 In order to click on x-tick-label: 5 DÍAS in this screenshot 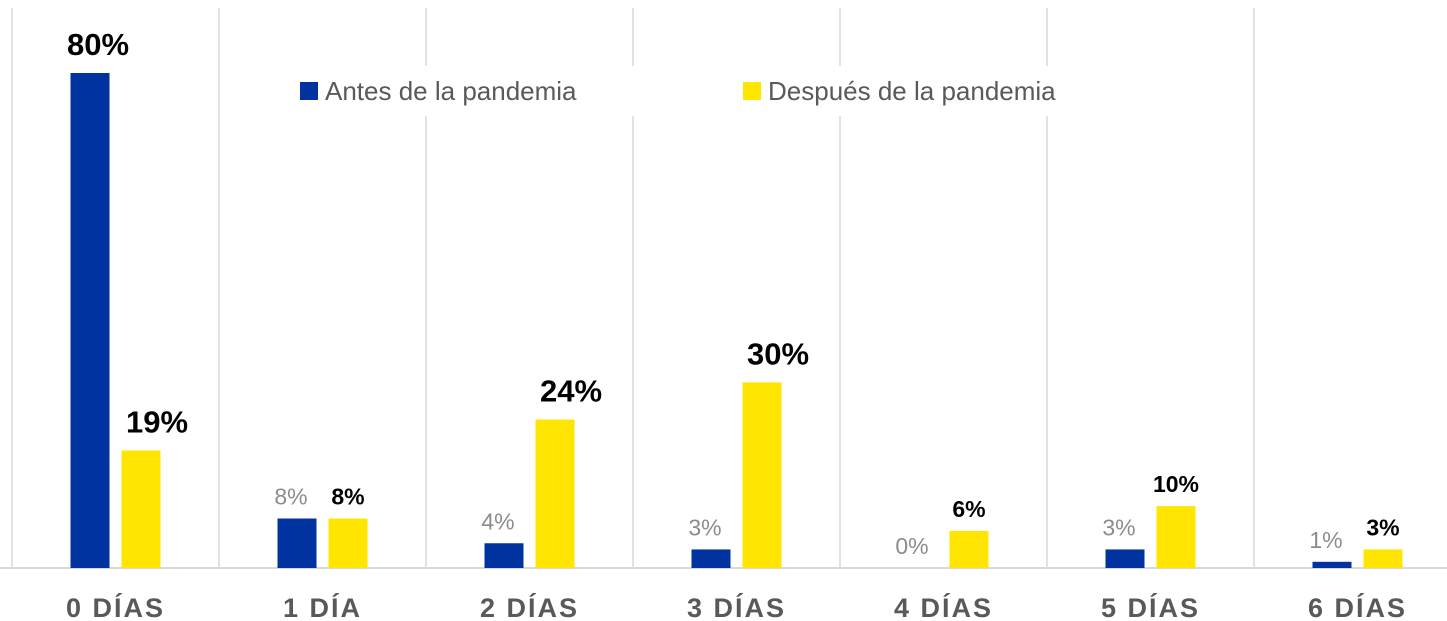, I will do `click(1150, 606)`.